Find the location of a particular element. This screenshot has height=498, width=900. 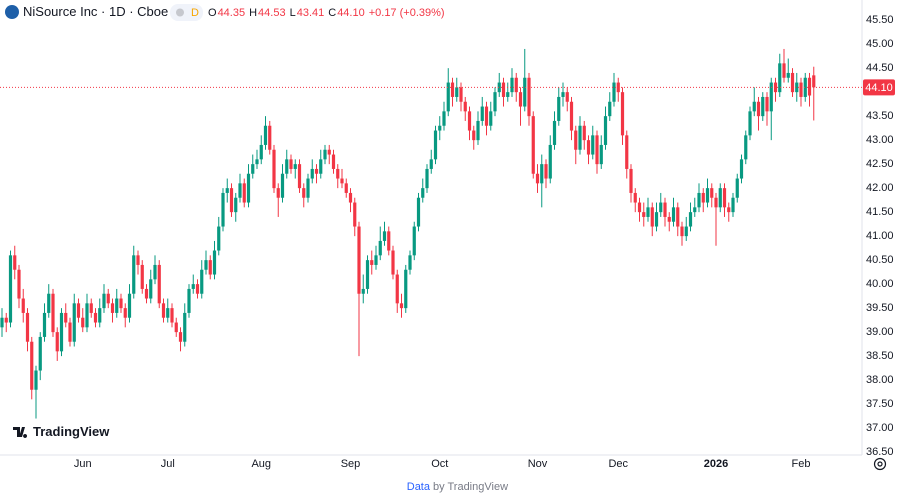

footer-link: Data is located at coordinates (419, 487).